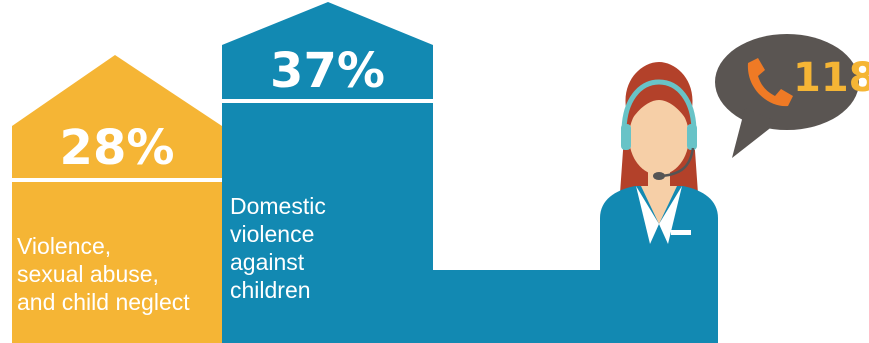  Describe the element at coordinates (88, 274) in the screenshot. I see `stat-label-28-line-2: sexual abuse,` at that location.